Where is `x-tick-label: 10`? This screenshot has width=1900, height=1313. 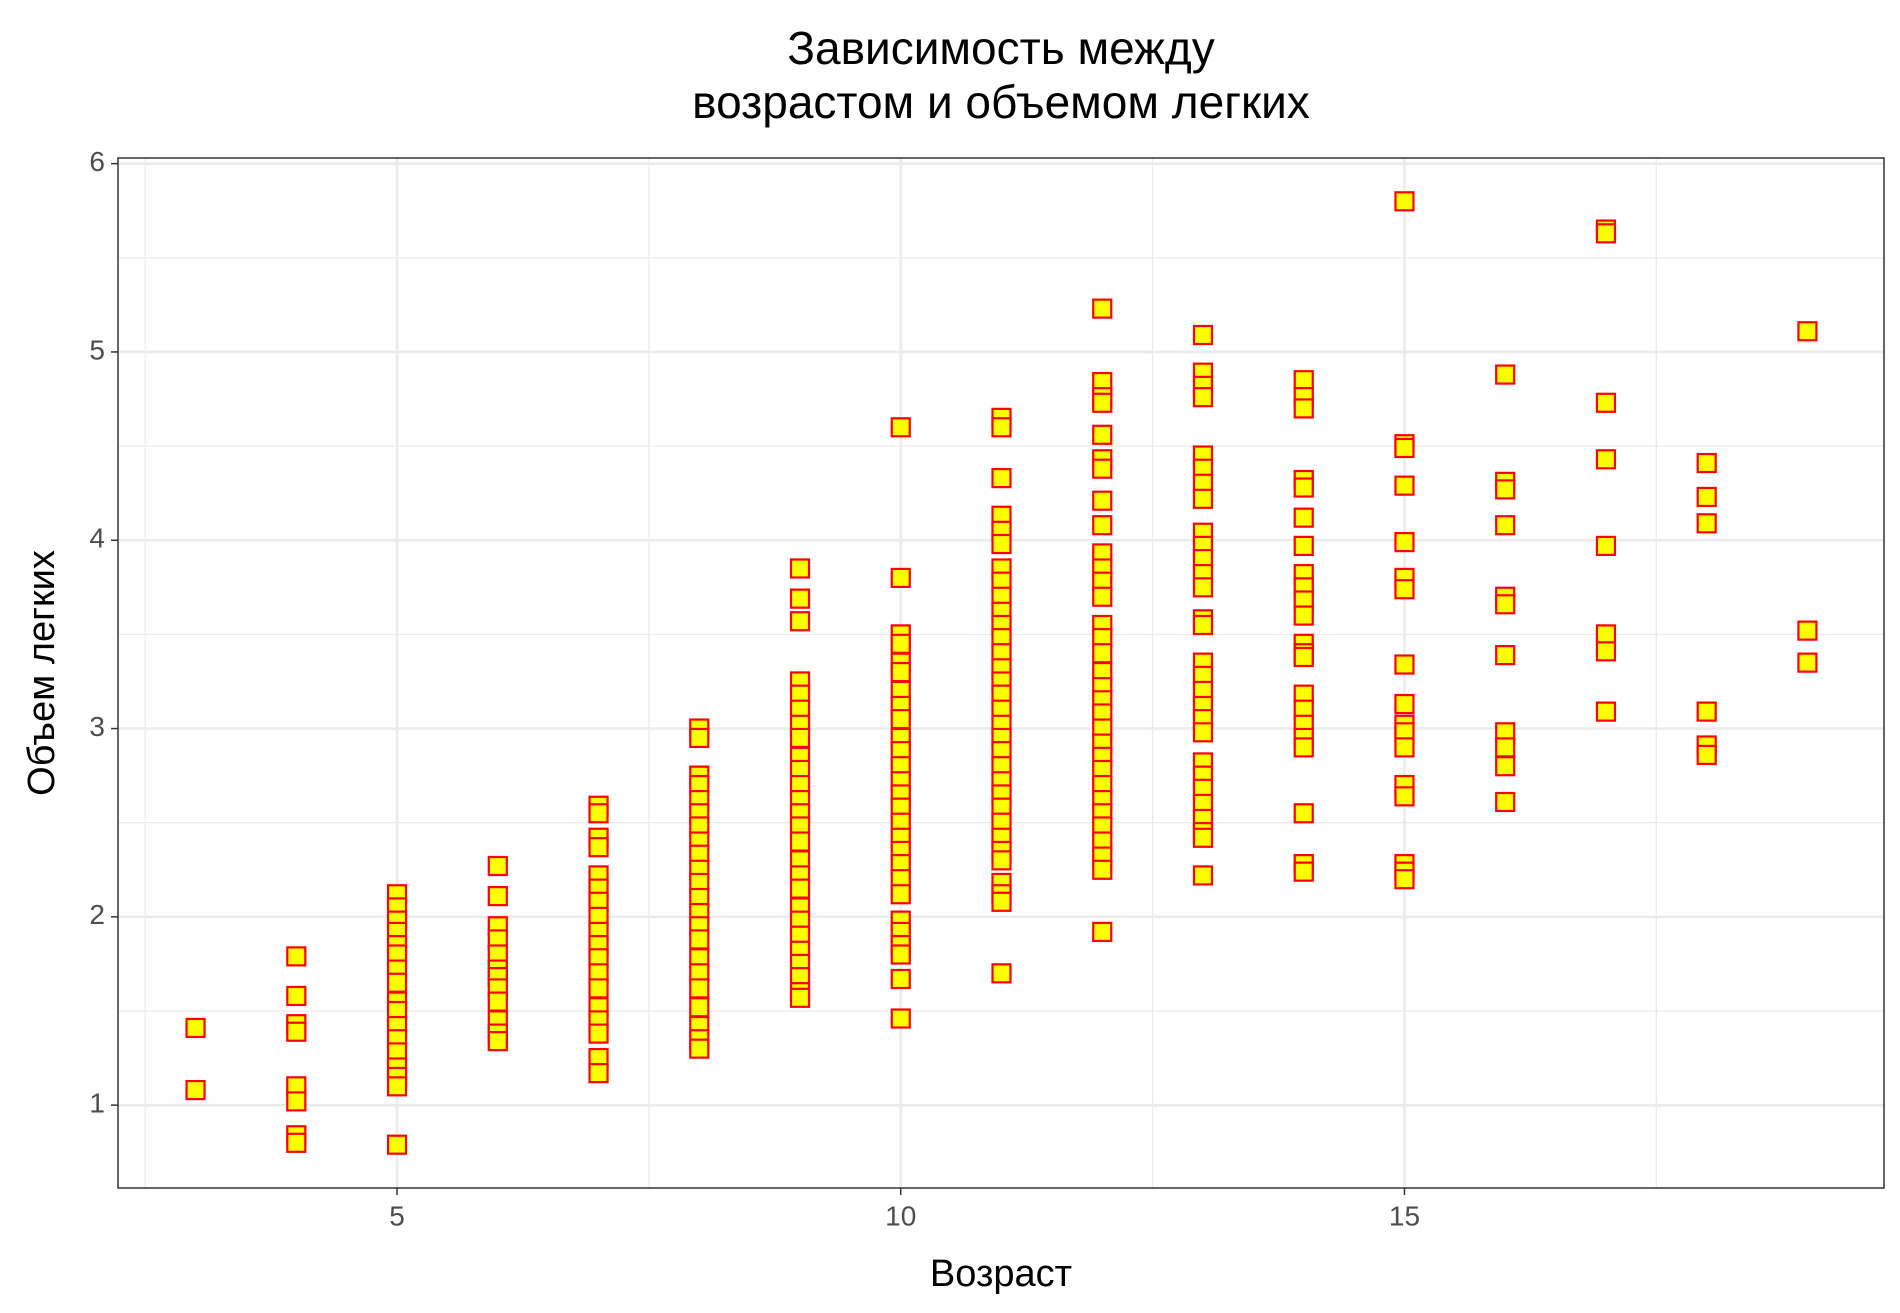
x-tick-label: 10 is located at coordinates (900, 1215).